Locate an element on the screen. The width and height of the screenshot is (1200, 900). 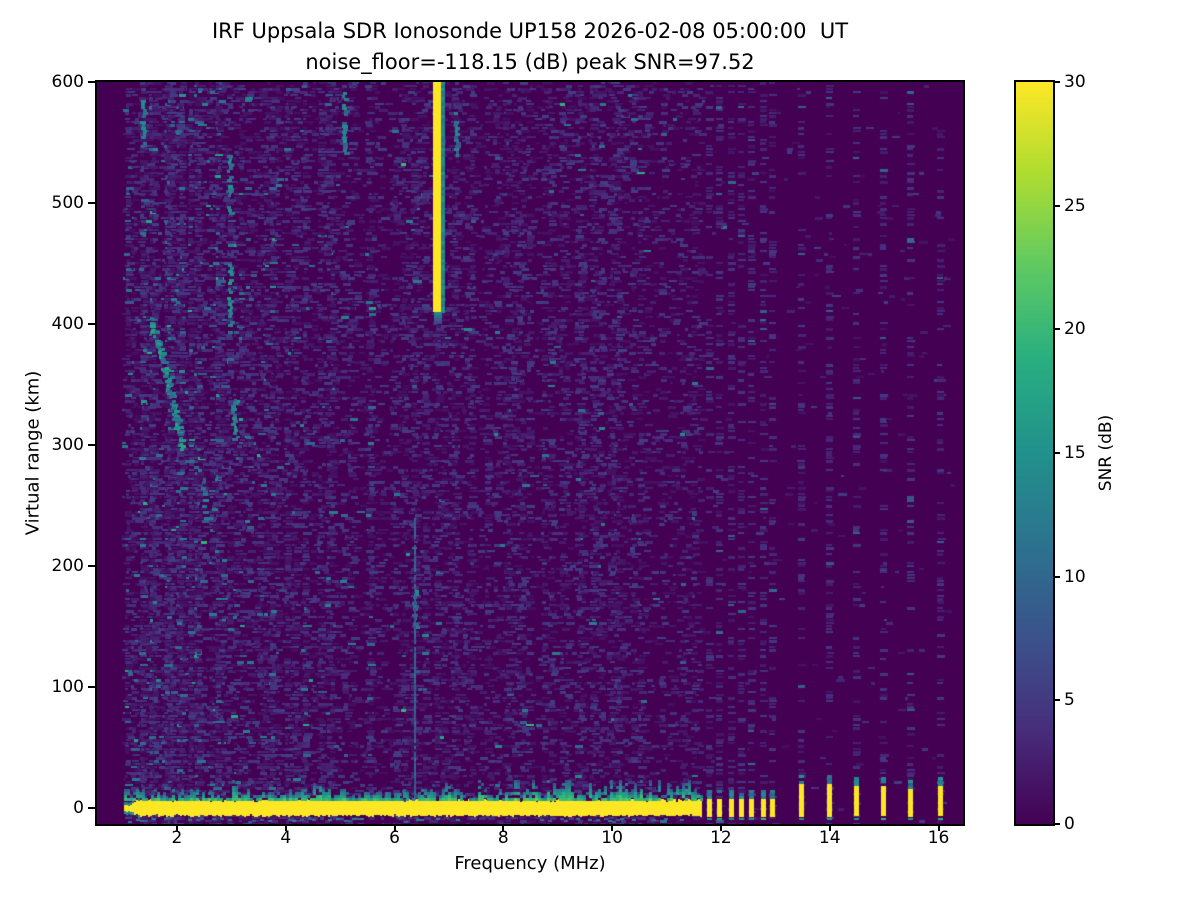
colorbar is located at coordinates (1034, 453).